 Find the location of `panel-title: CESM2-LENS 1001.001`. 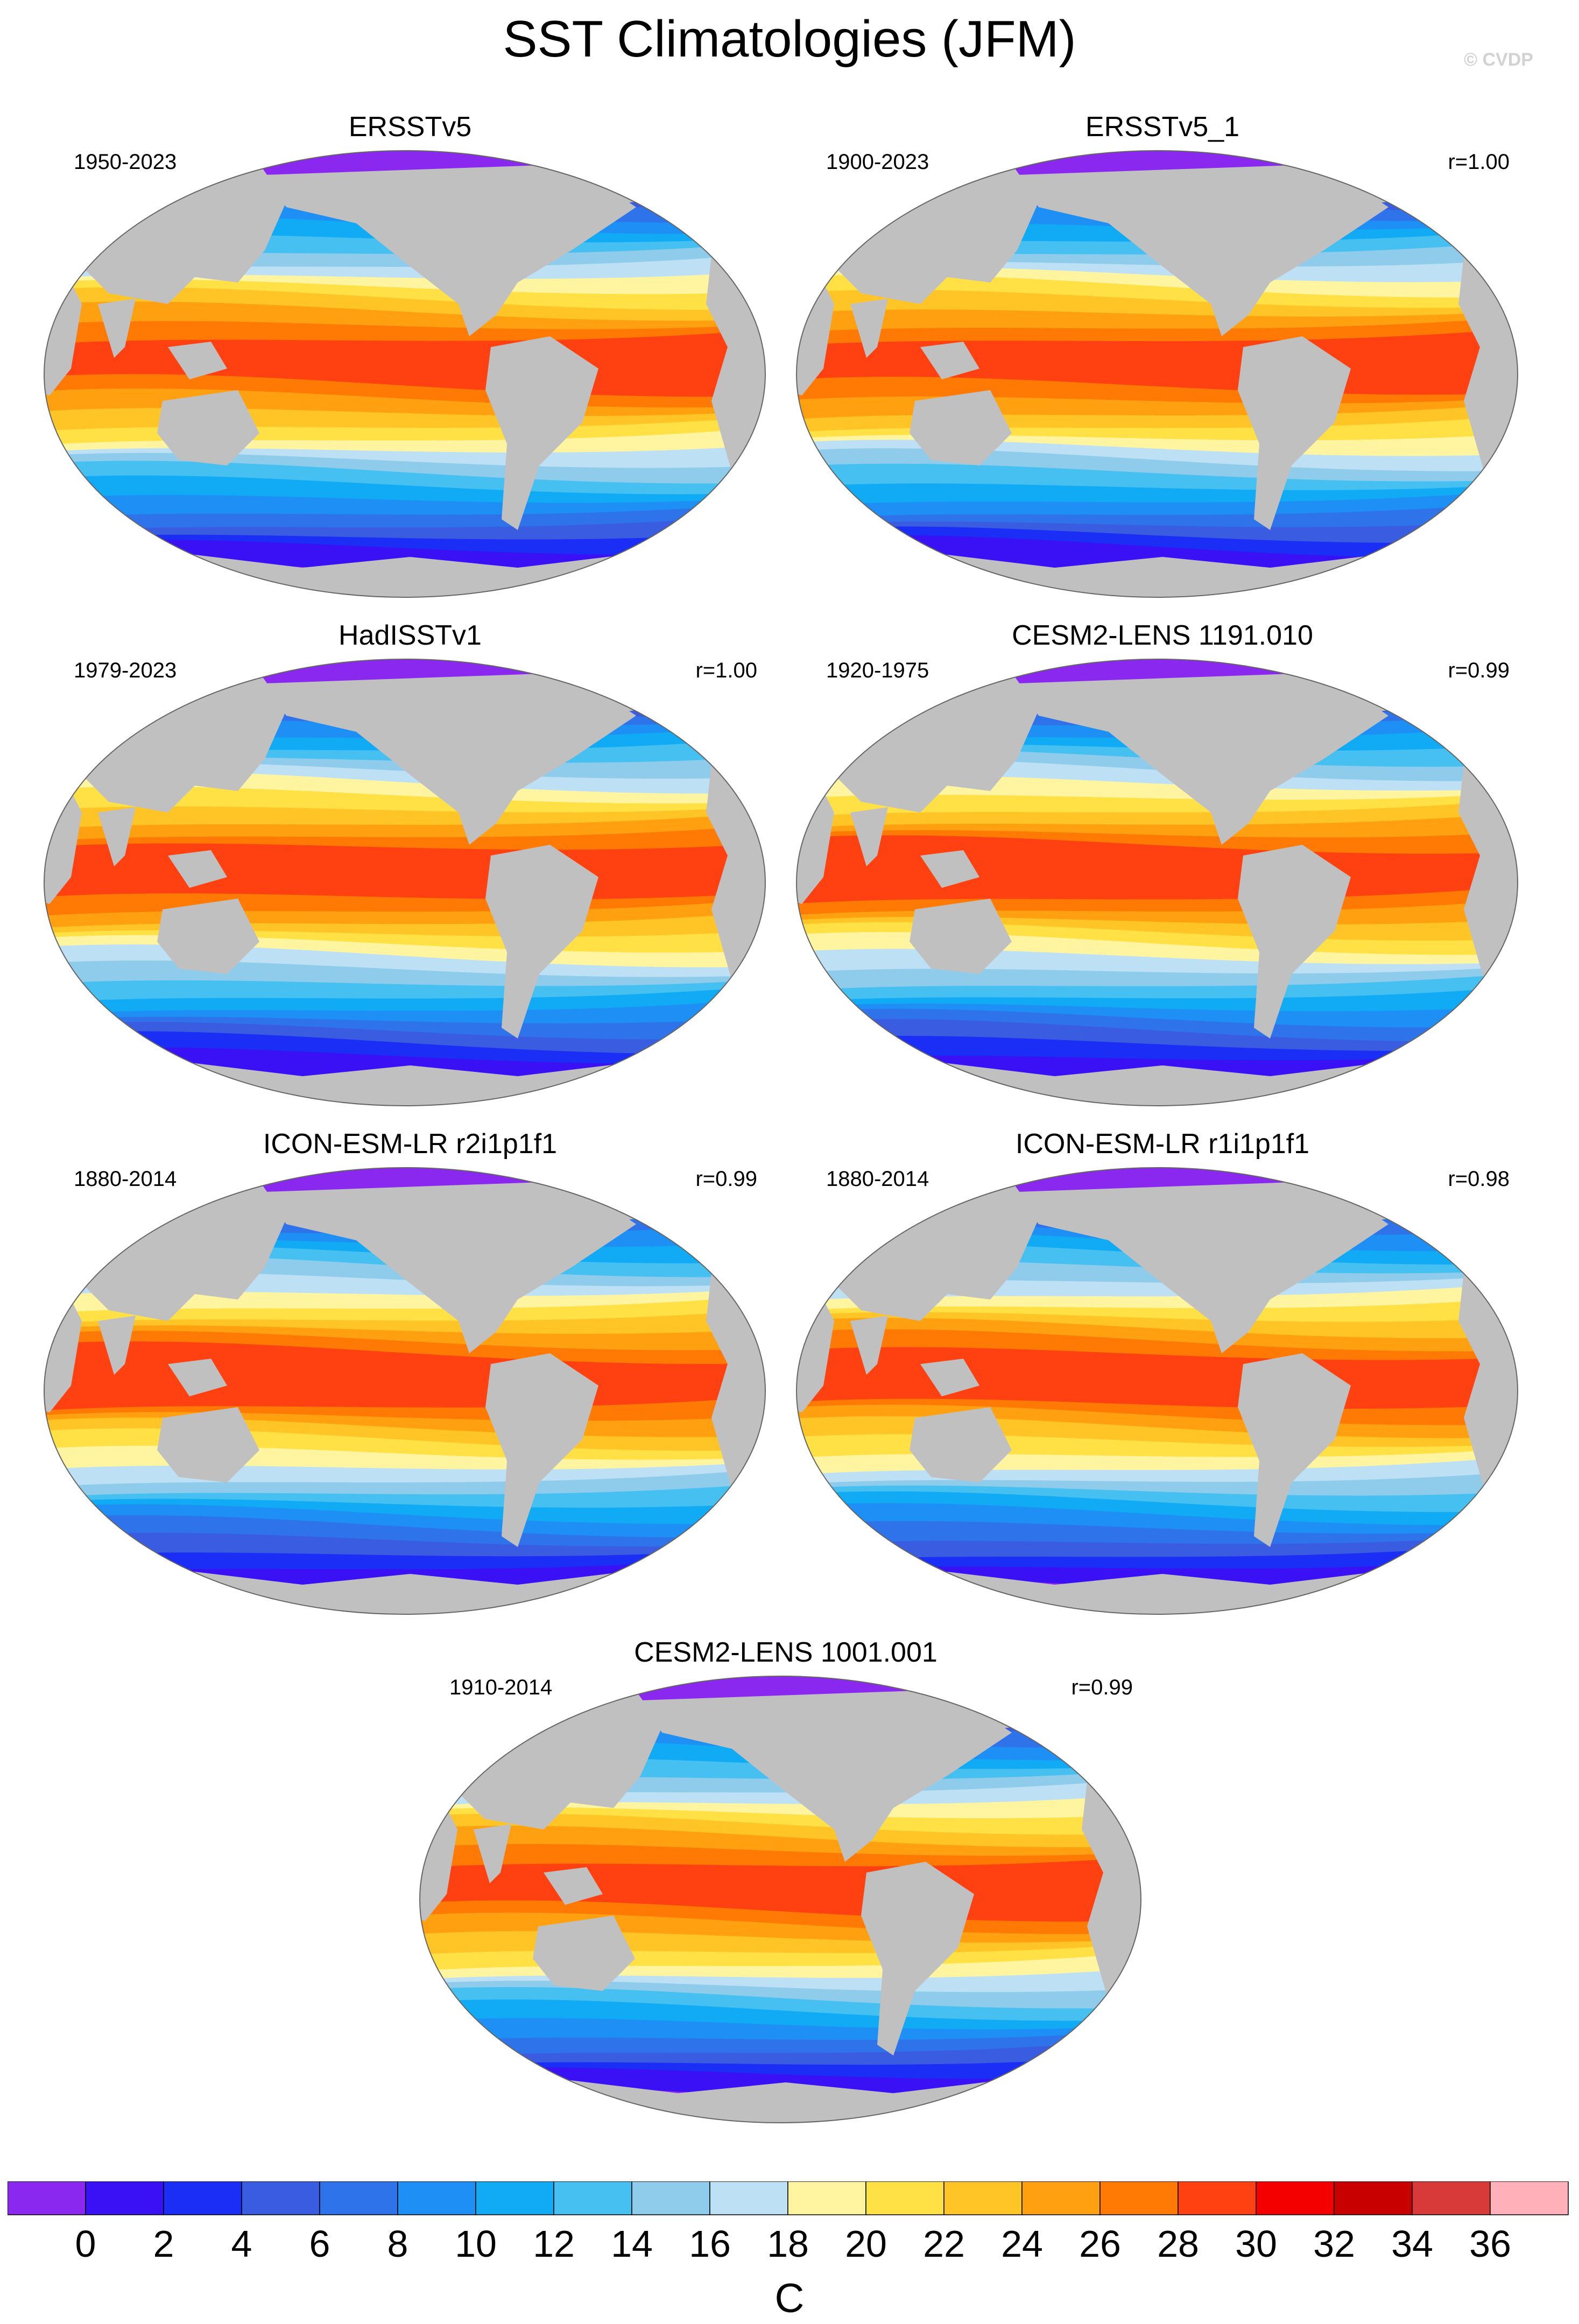

panel-title: CESM2-LENS 1001.001 is located at coordinates (786, 1652).